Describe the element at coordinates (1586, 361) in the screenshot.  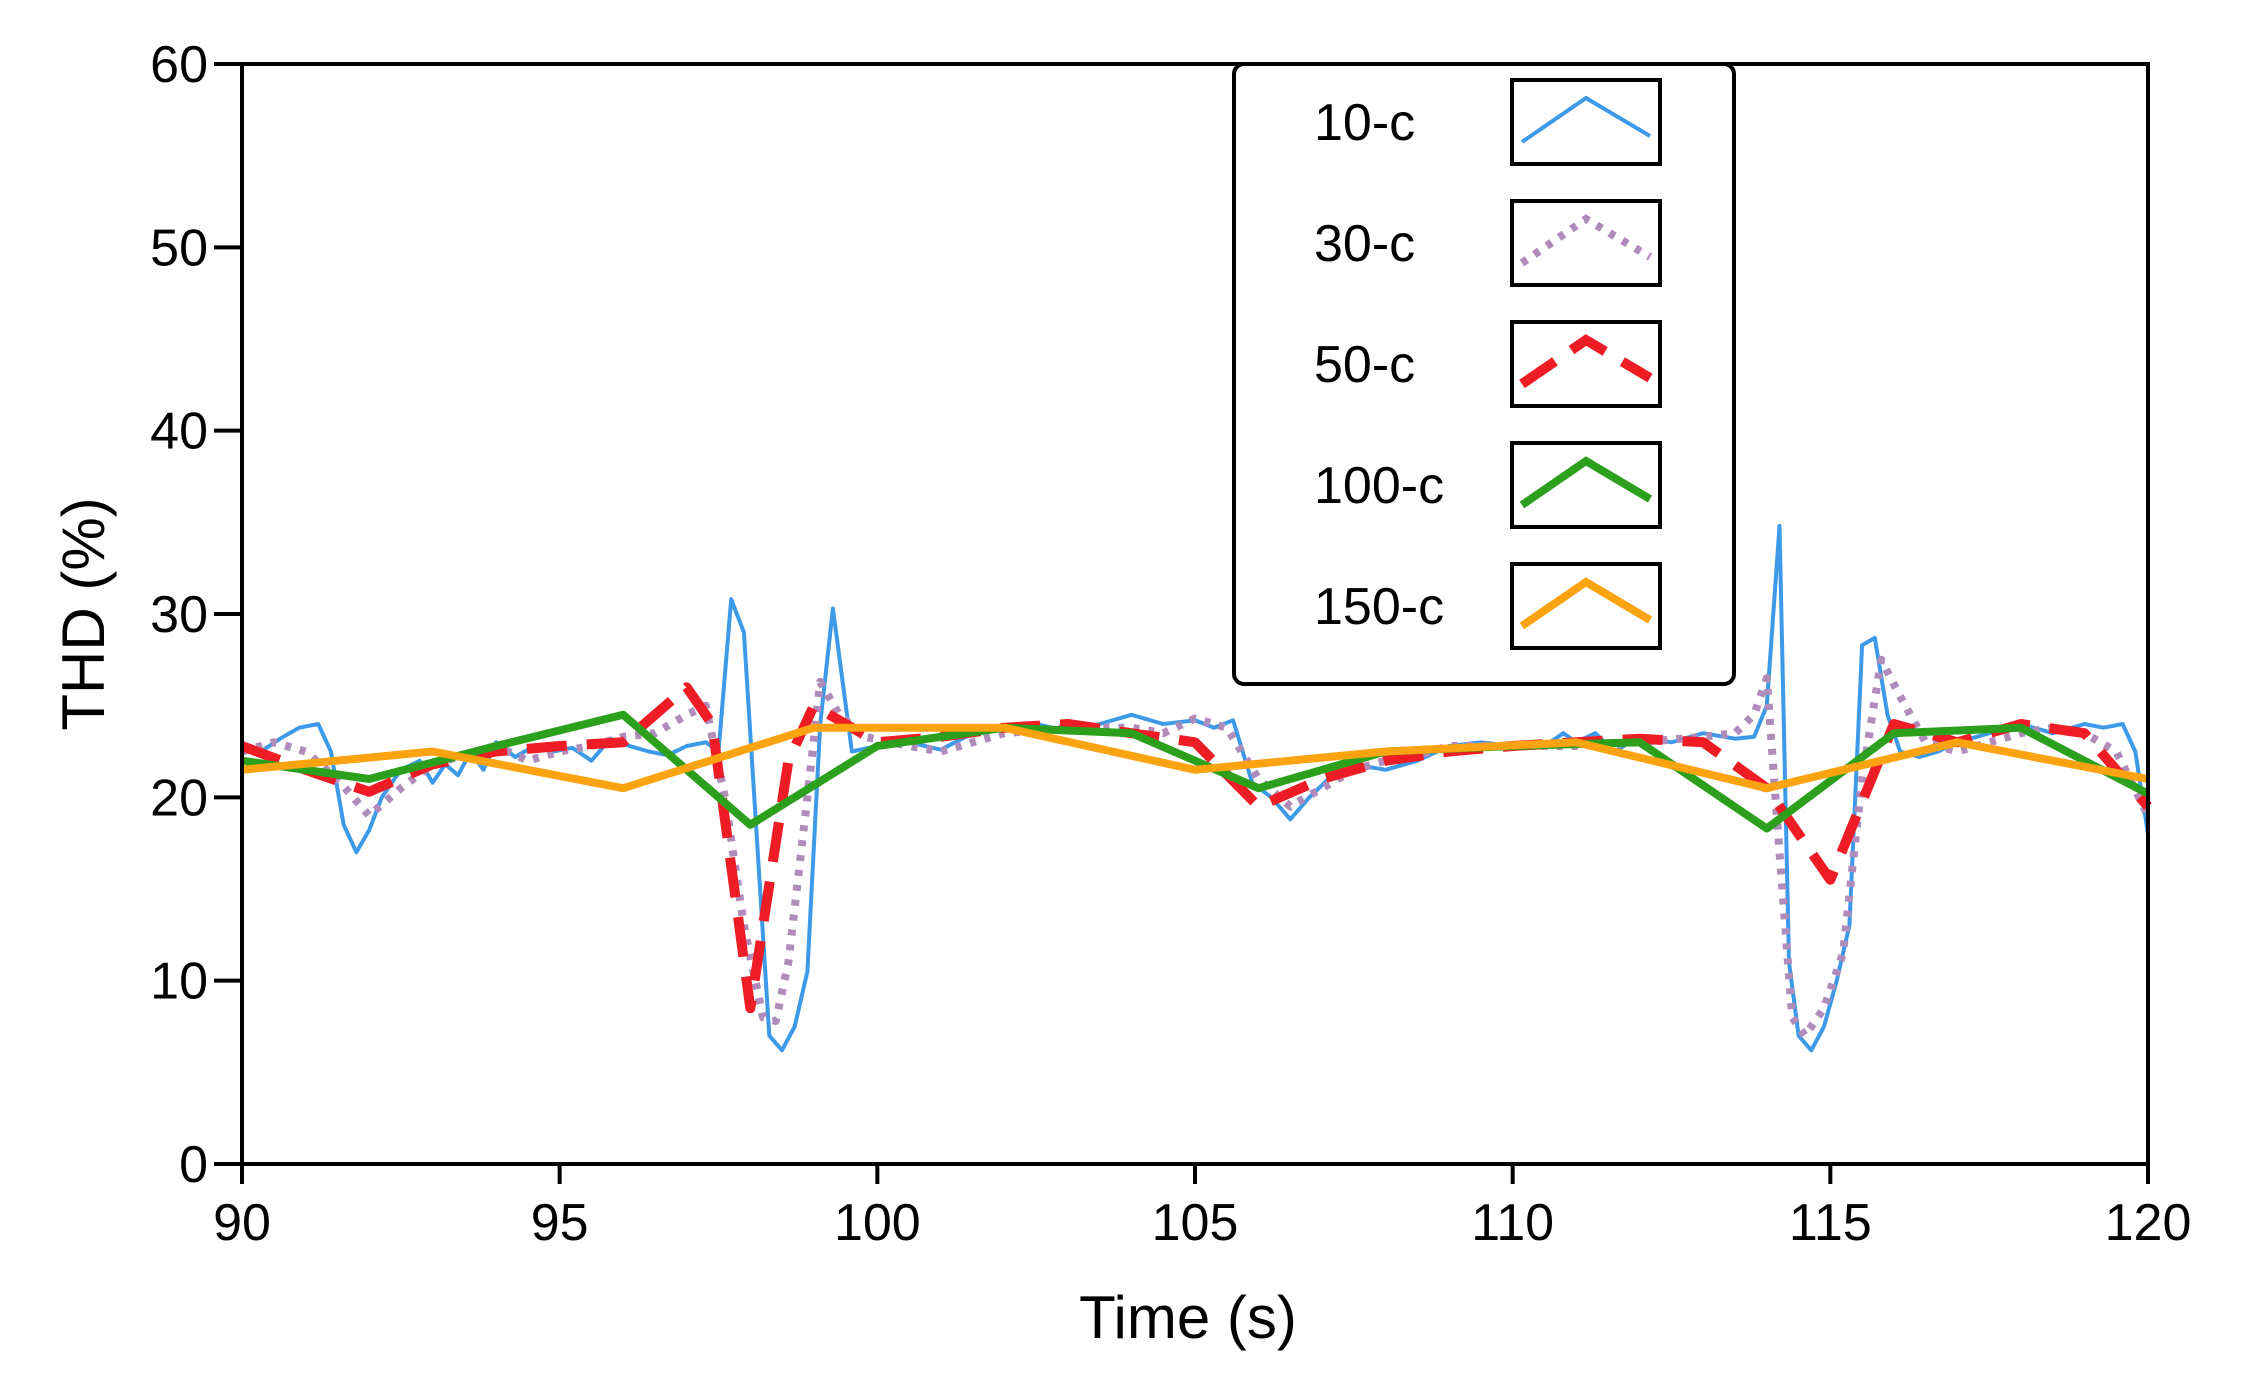
I see `legend-swatch-50-c` at that location.